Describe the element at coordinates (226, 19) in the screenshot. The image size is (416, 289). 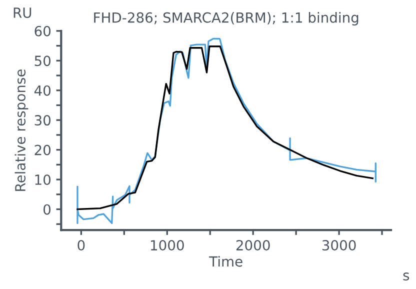
I see `chart-title: FHD-286; SMARCA2(BRM); 1:1 binding` at that location.